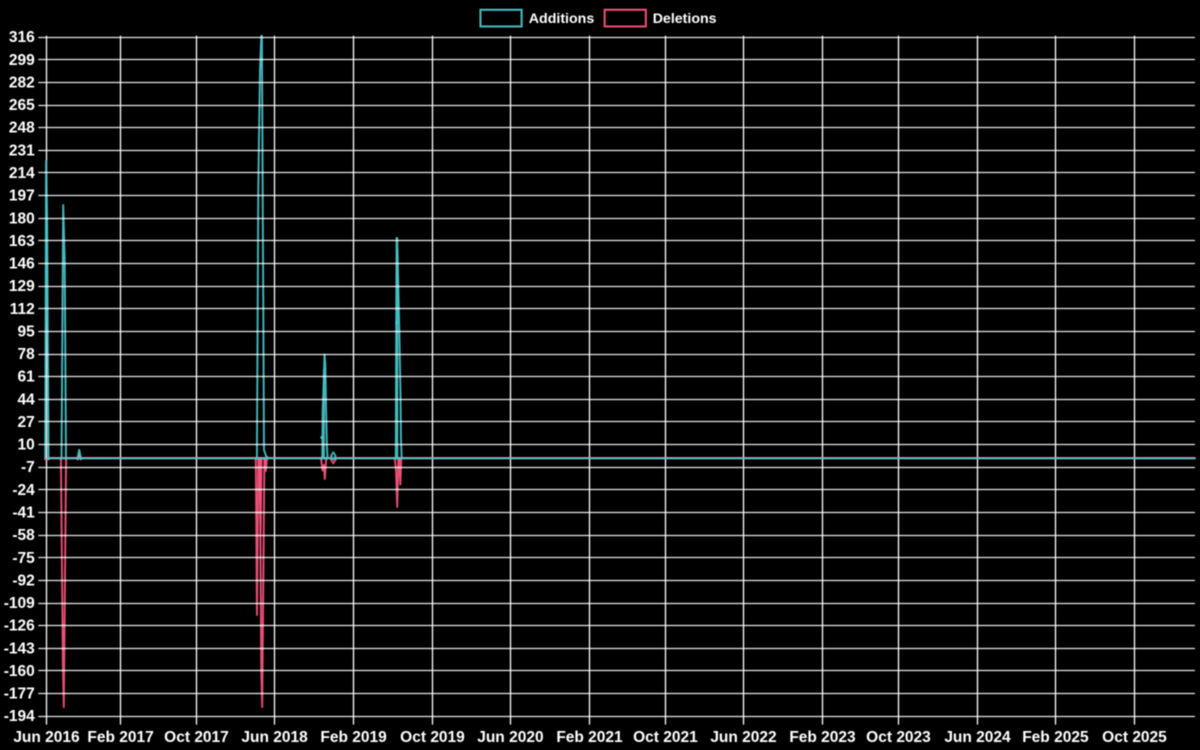  I want to click on svg-text: Feb 2023, so click(822, 737).